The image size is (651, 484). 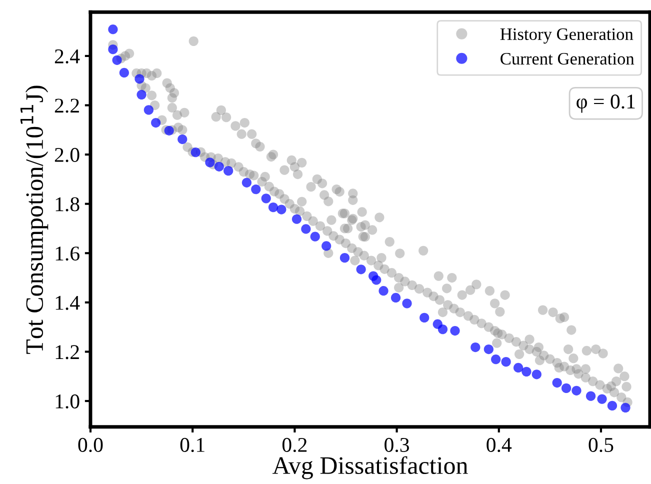 I want to click on x-tick-label: 0.1, so click(x=192, y=445).